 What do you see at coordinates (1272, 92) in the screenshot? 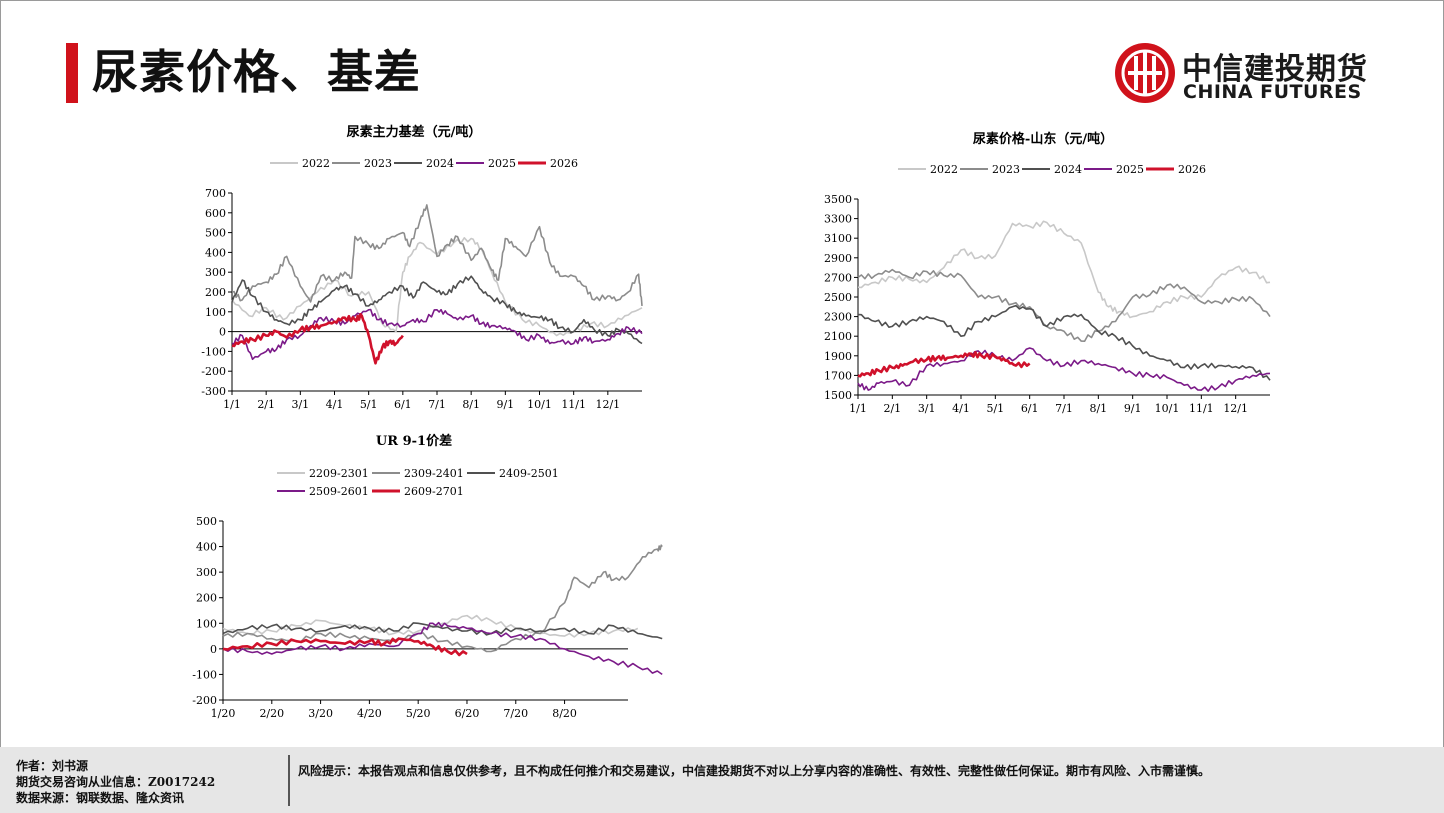
I see `logo-english-name: CHINA FUTURES` at bounding box center [1272, 92].